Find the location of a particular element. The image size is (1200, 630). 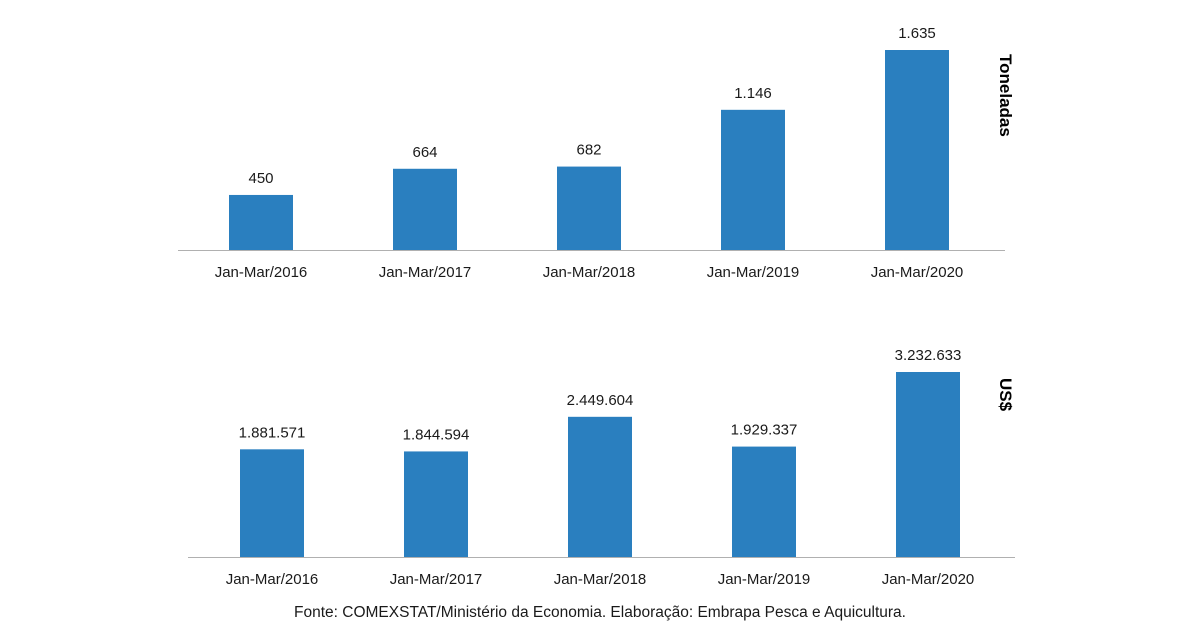

data-label-2: 2.449.604 is located at coordinates (600, 400).